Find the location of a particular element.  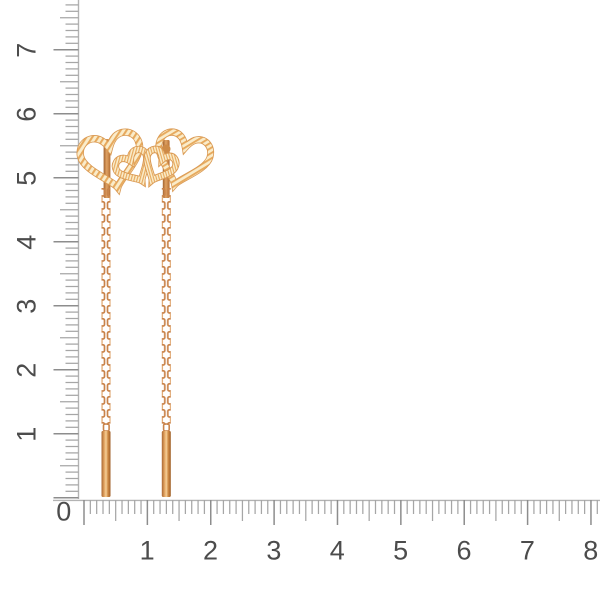

right-earring-chain is located at coordinates (166, 306).